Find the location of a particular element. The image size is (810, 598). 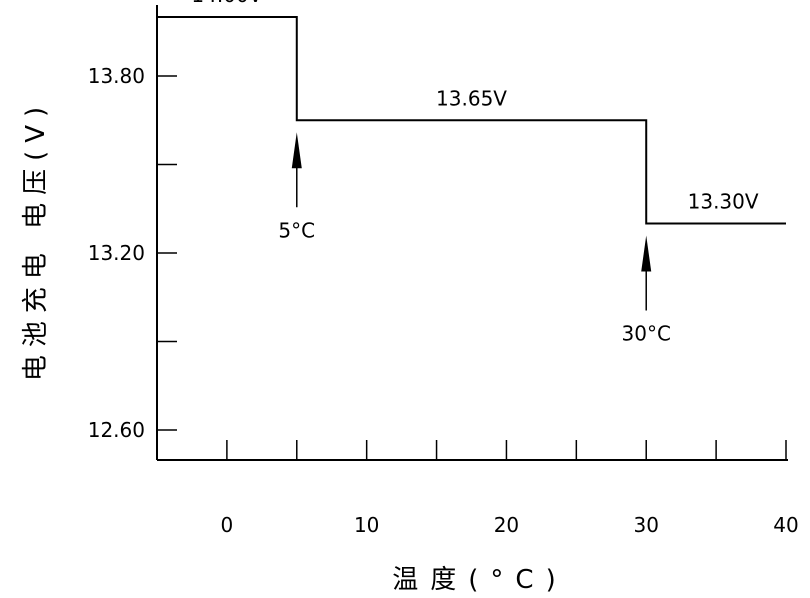

x-tick-label: 10 is located at coordinates (366, 525).